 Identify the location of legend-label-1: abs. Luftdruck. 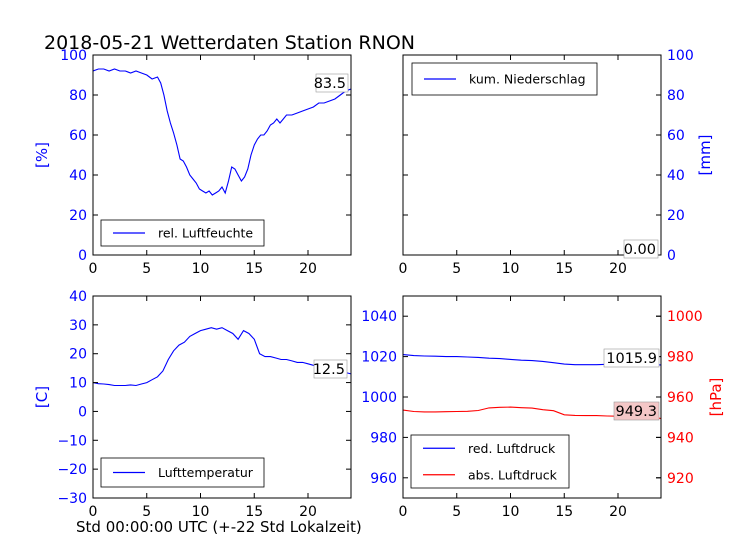
(513, 474).